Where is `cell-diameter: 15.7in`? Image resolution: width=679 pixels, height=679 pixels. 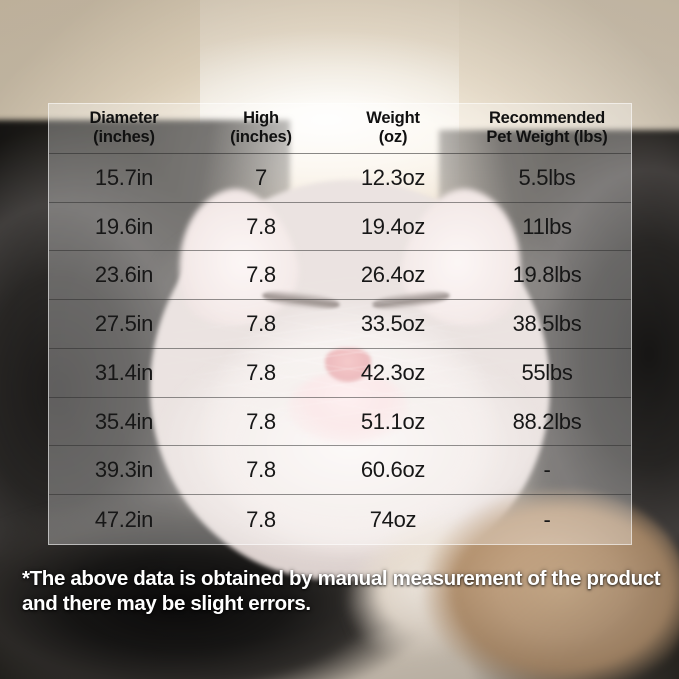
cell-diameter: 15.7in is located at coordinates (124, 177).